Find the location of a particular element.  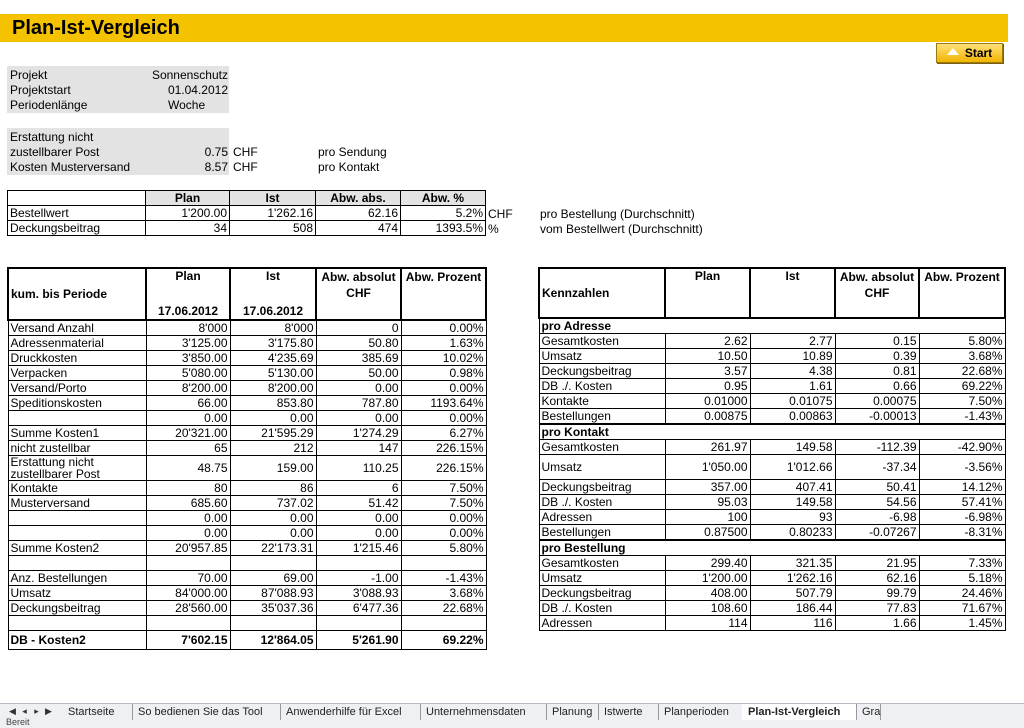

cell-abs: 51.42 is located at coordinates (358, 503).